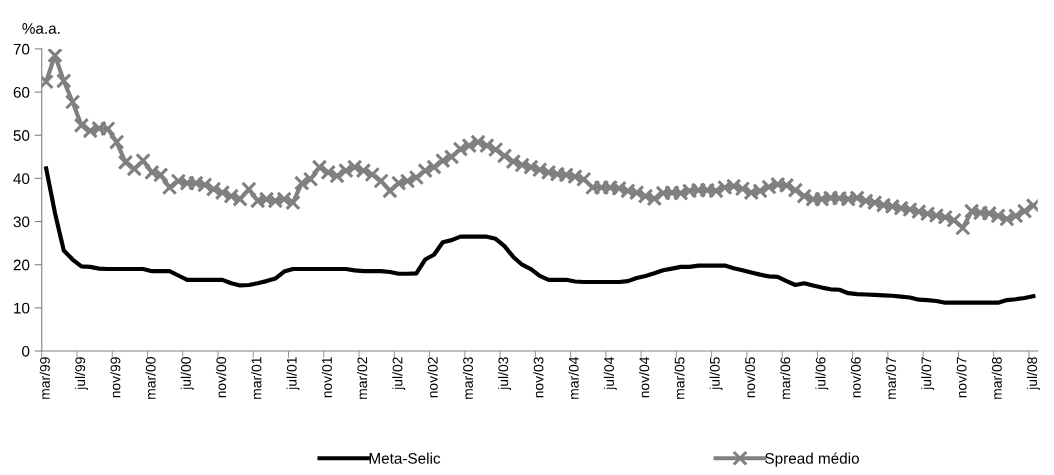 The image size is (1054, 475). Describe the element at coordinates (362, 378) in the screenshot. I see `x-tick-label: mar/02` at that location.